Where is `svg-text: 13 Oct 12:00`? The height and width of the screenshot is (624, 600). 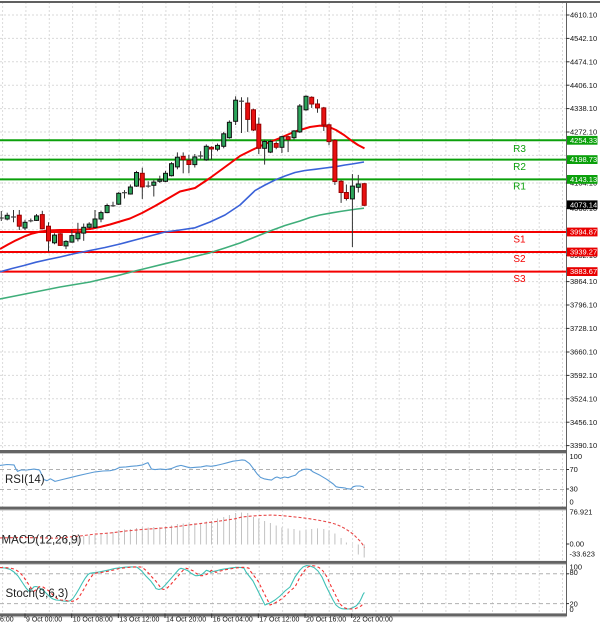 svg-text: 13 Oct 12:00 is located at coordinates (139, 620).